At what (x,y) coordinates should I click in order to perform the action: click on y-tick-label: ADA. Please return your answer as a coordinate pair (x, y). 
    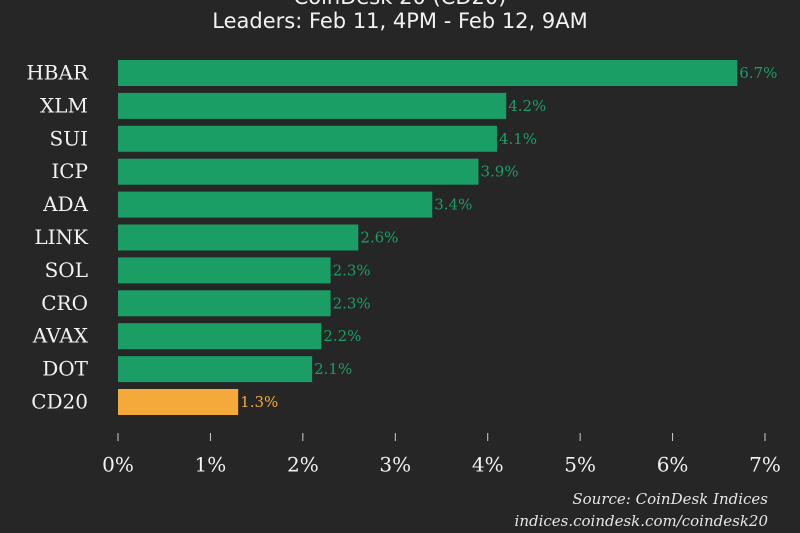
    Looking at the image, I should click on (65, 204).